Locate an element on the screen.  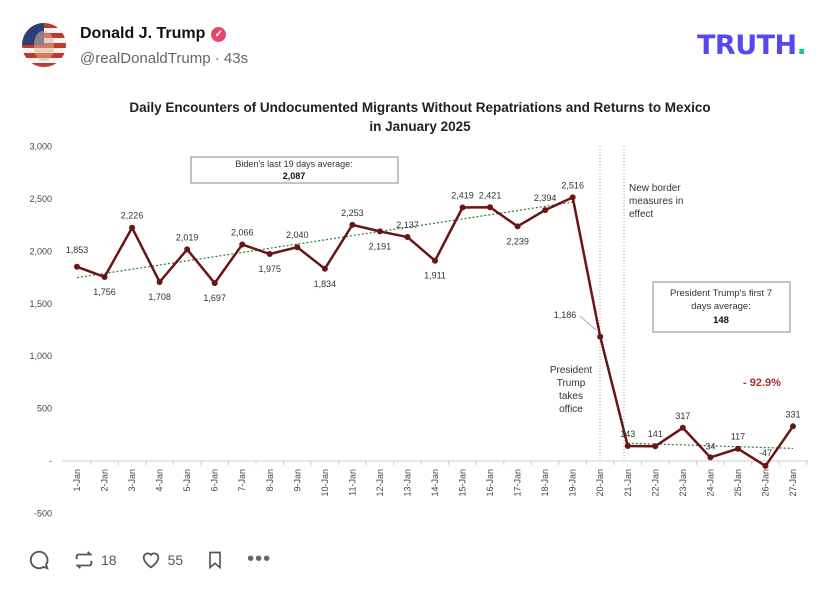
x-tick-label: 14-Jan is located at coordinates (435, 483).